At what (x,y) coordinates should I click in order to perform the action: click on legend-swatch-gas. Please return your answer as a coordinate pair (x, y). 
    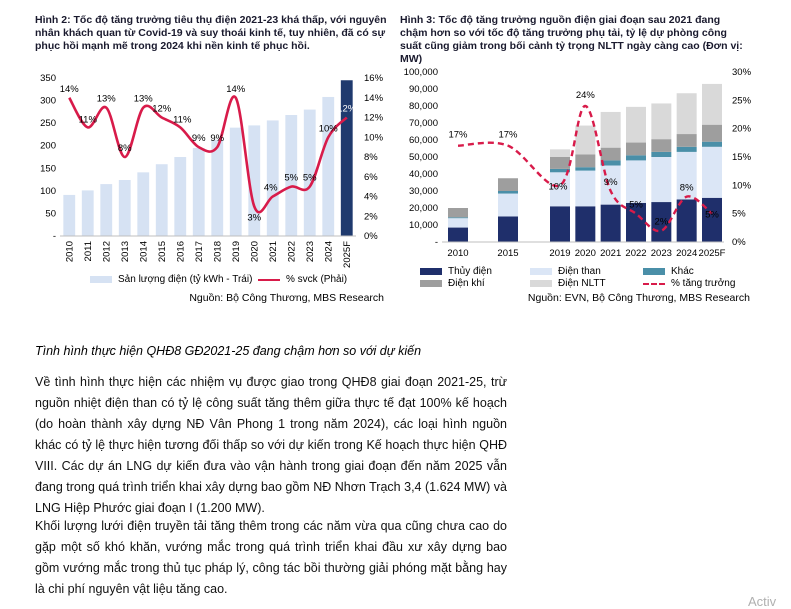
    Looking at the image, I should click on (431, 283).